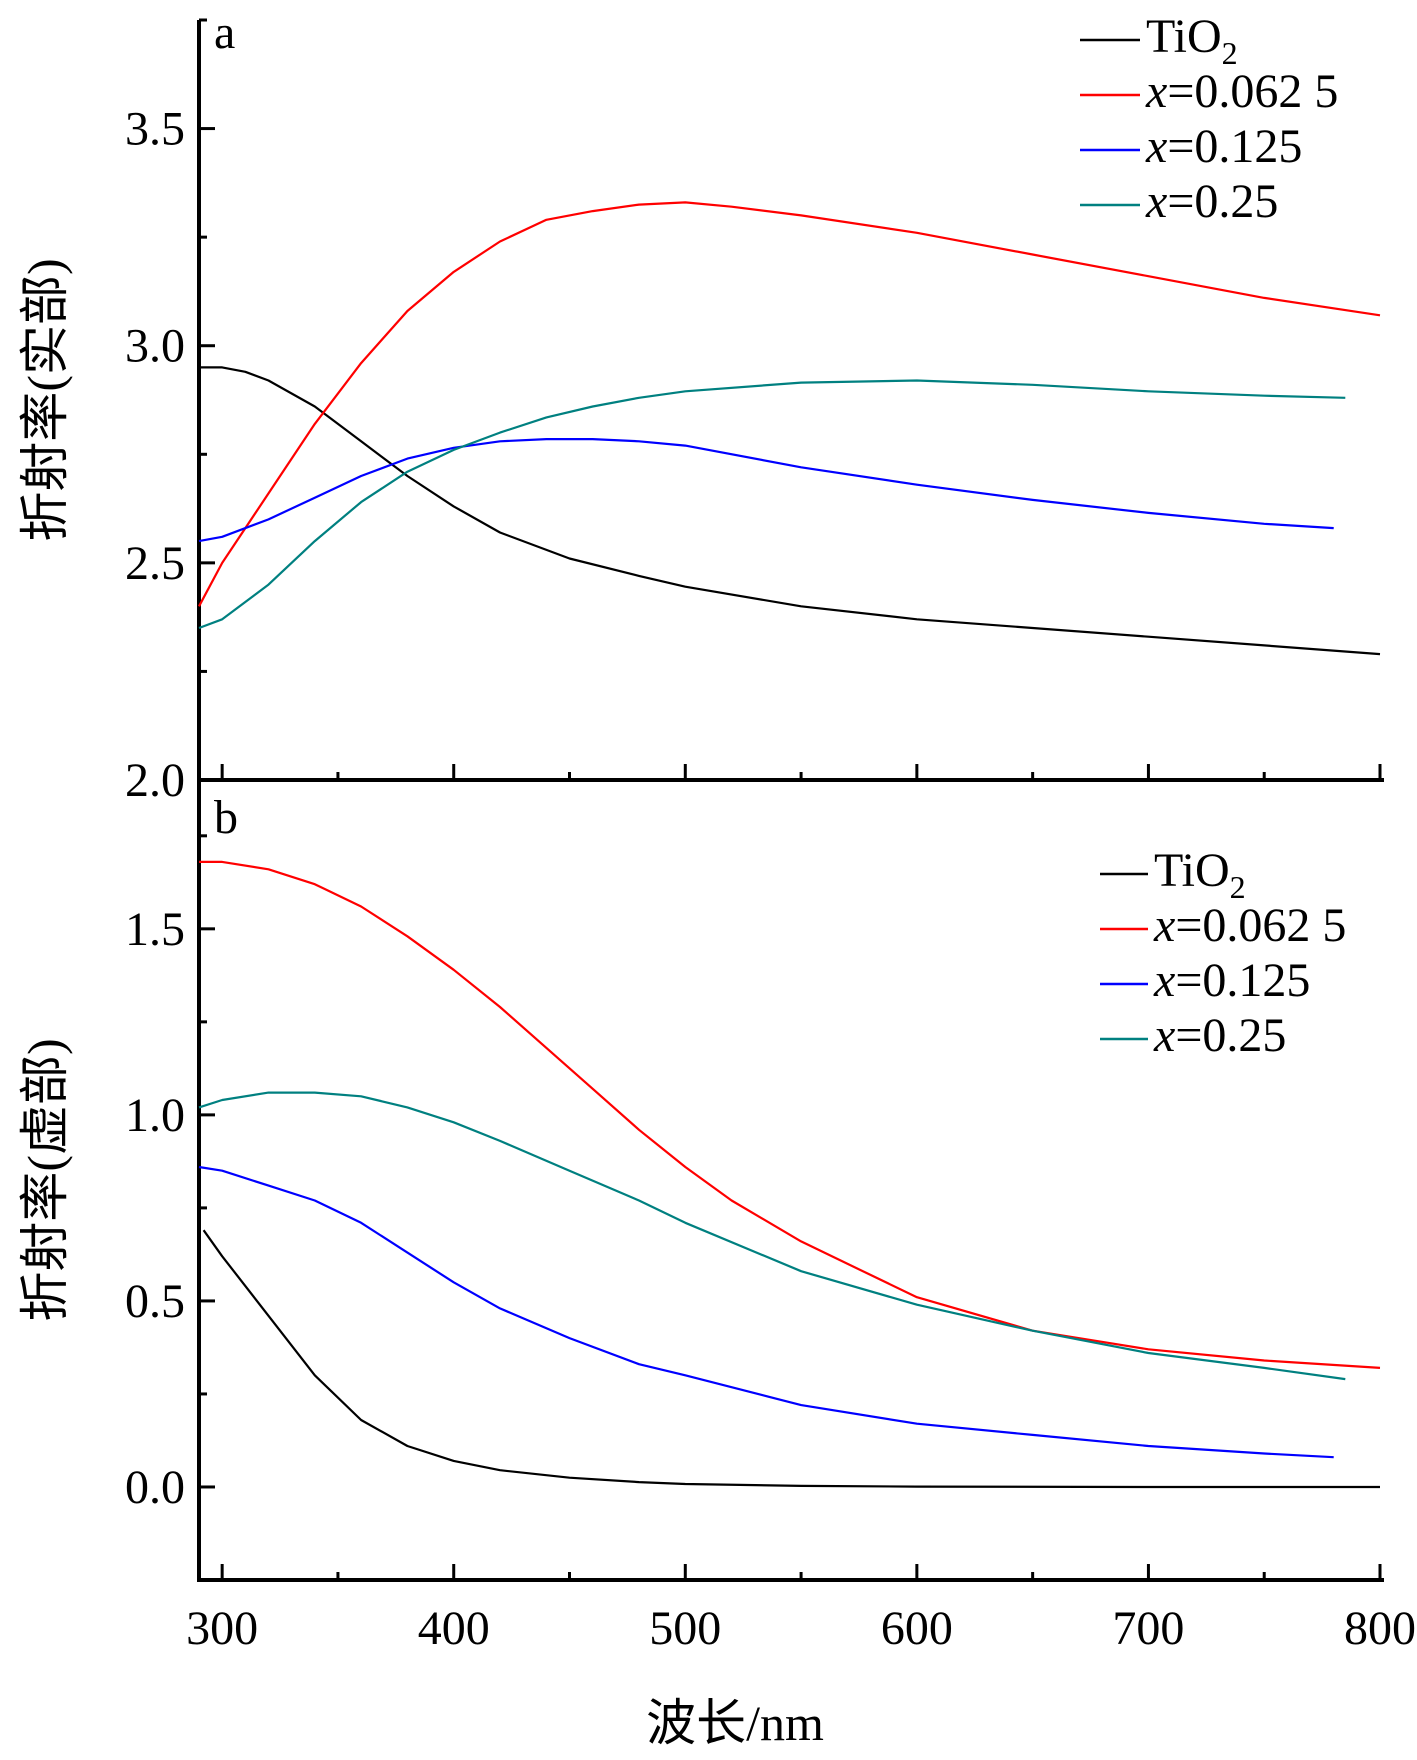 This screenshot has width=1417, height=1760. I want to click on panel-b-legend-label-1: x=0.062 5, so click(1249, 925).